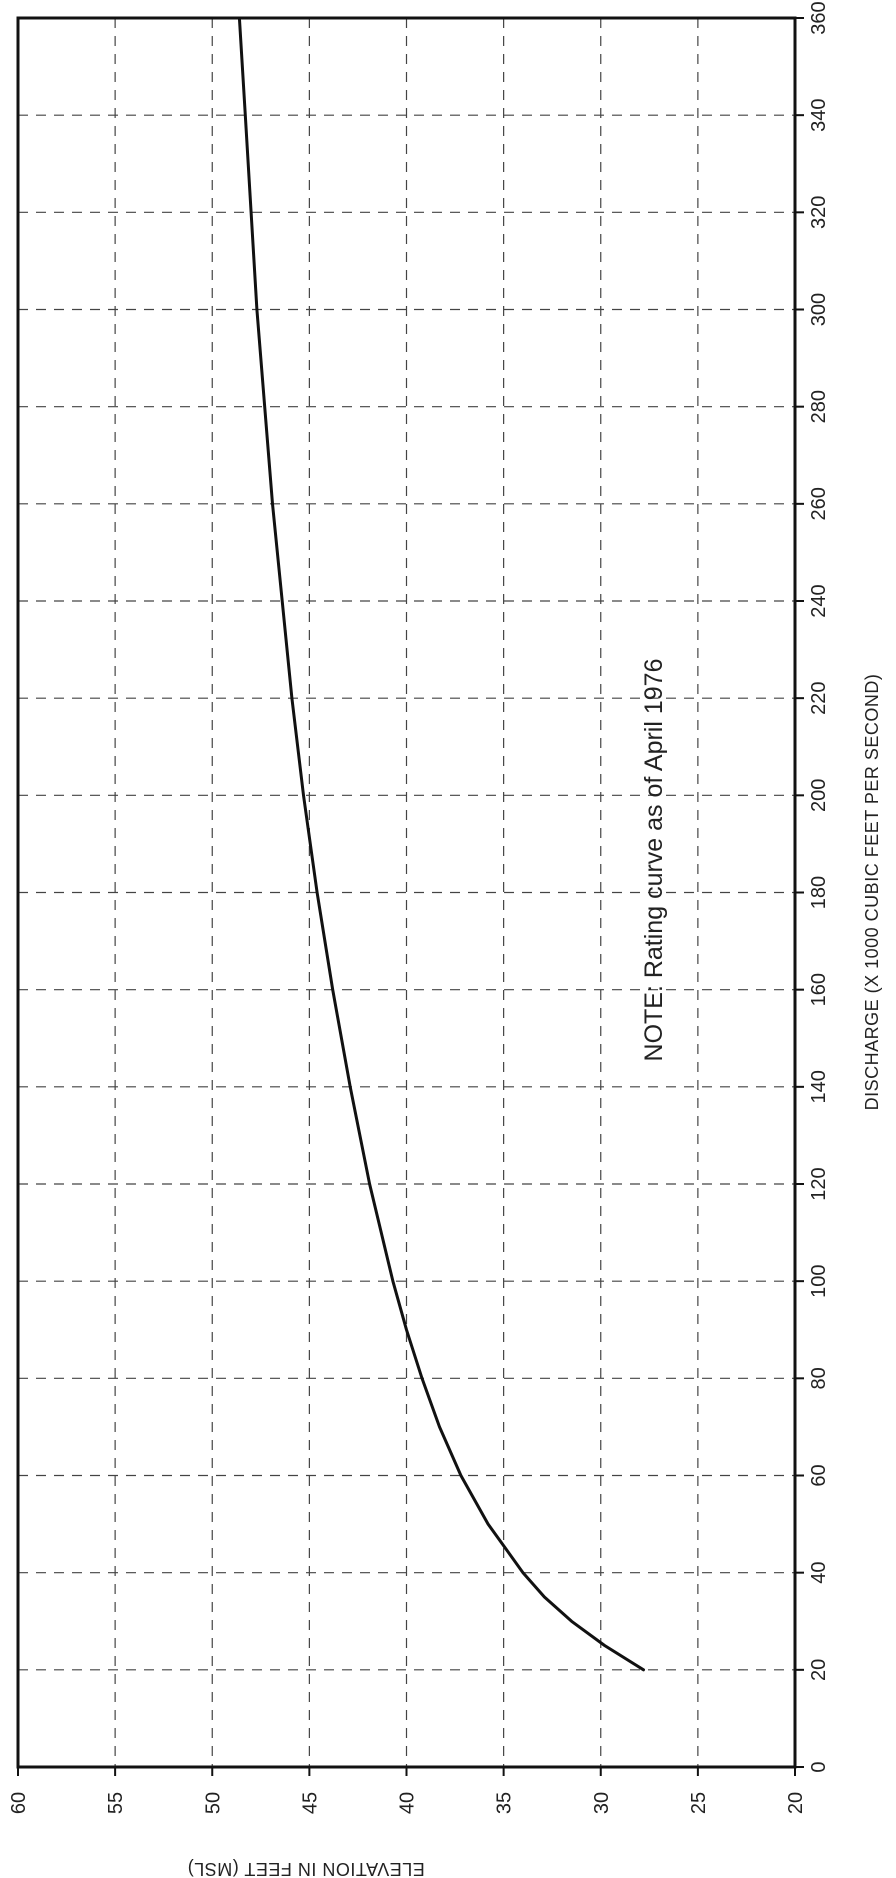  I want to click on y-tick-label: 45, so click(310, 1803).